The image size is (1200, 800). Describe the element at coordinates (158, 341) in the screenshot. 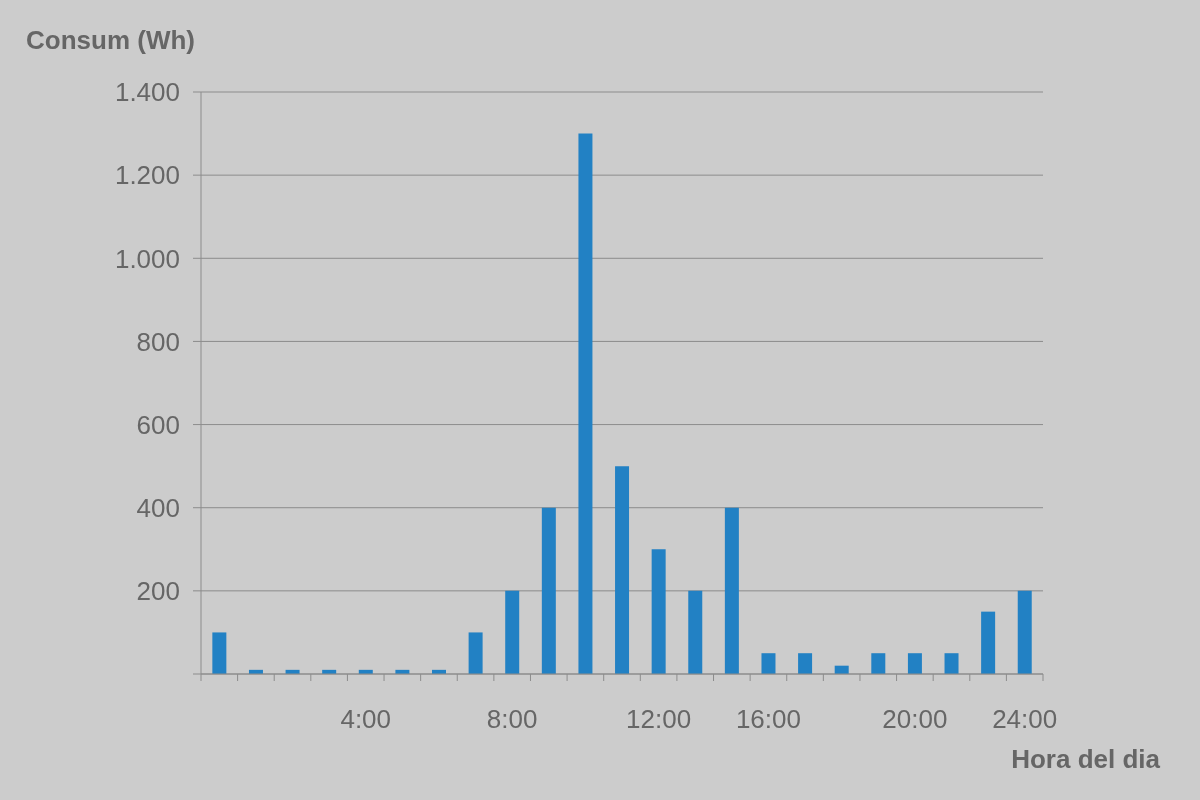

I see `y-tick-label: 800` at that location.